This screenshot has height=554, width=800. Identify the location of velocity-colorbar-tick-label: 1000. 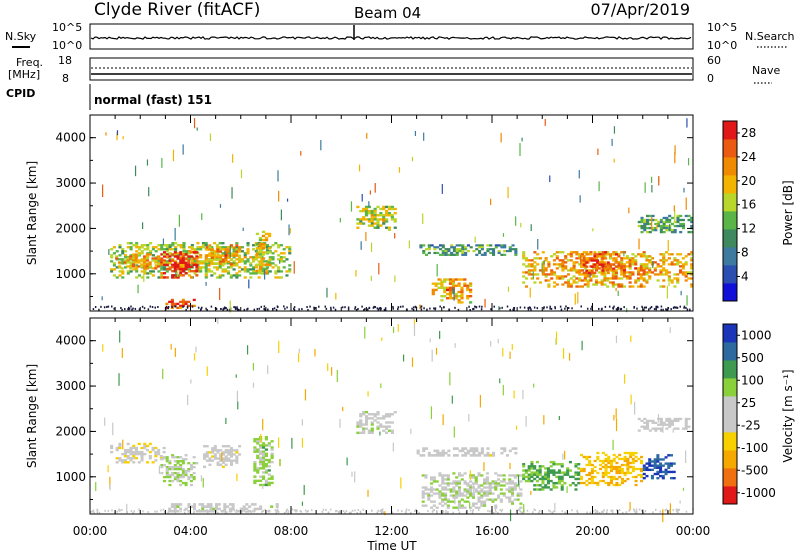
(756, 335).